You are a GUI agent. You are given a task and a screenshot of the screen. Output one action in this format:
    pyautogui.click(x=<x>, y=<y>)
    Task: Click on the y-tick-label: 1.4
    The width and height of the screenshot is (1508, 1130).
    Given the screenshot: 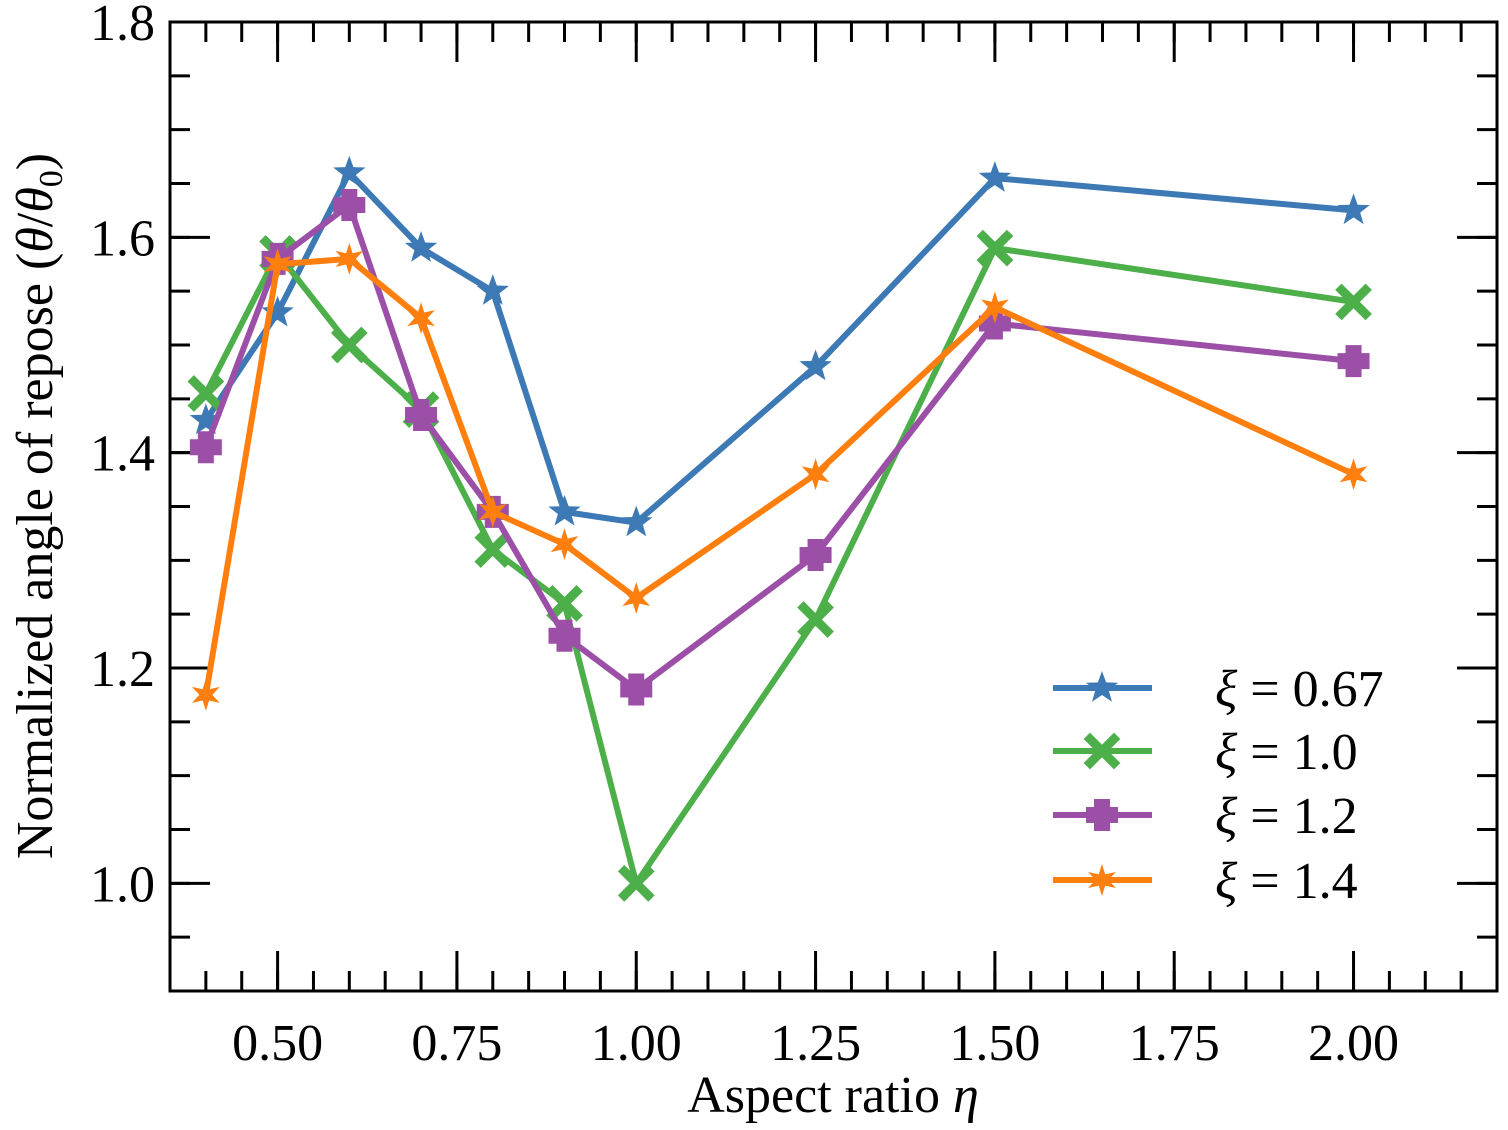 What is the action you would take?
    pyautogui.click(x=122, y=454)
    